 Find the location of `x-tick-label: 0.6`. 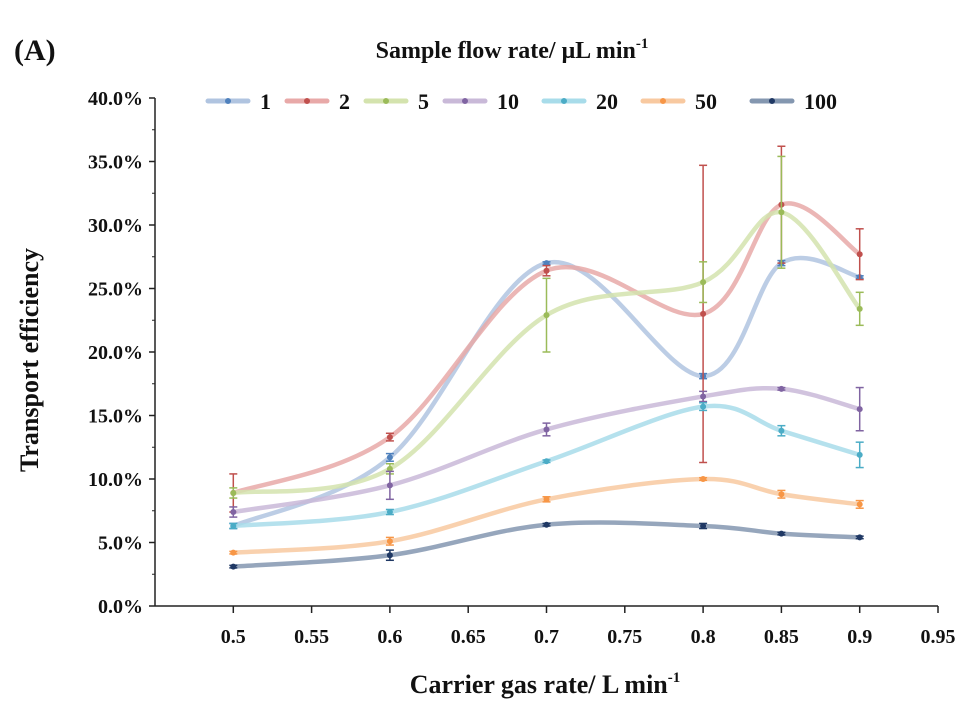

x-tick-label: 0.6 is located at coordinates (389, 637).